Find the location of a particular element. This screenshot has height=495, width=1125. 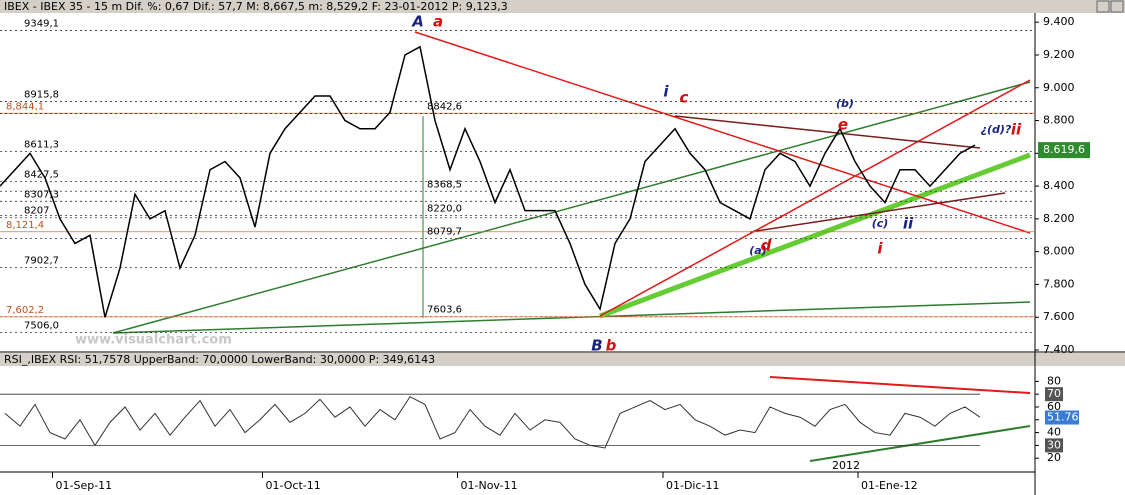

header-bar is located at coordinates (562, 6).